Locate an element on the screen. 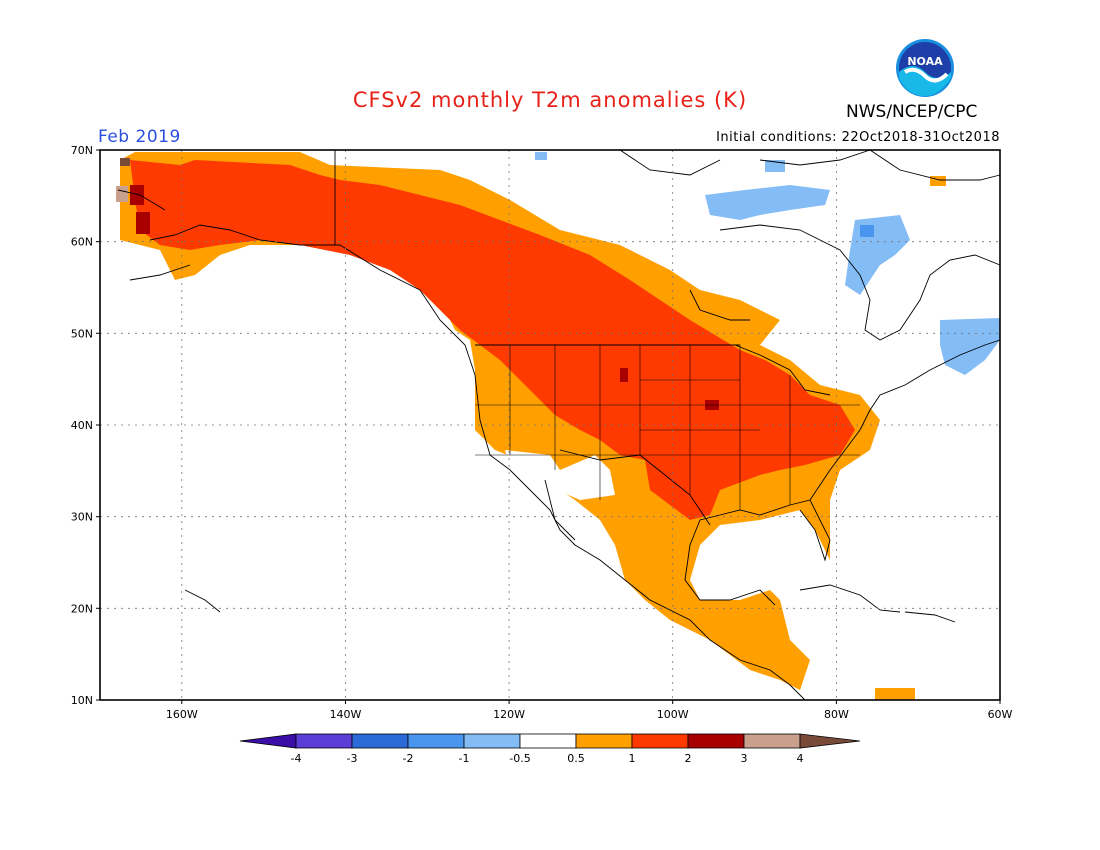 This screenshot has height=850, width=1100. forecast-month: Feb 2019 is located at coordinates (139, 137).